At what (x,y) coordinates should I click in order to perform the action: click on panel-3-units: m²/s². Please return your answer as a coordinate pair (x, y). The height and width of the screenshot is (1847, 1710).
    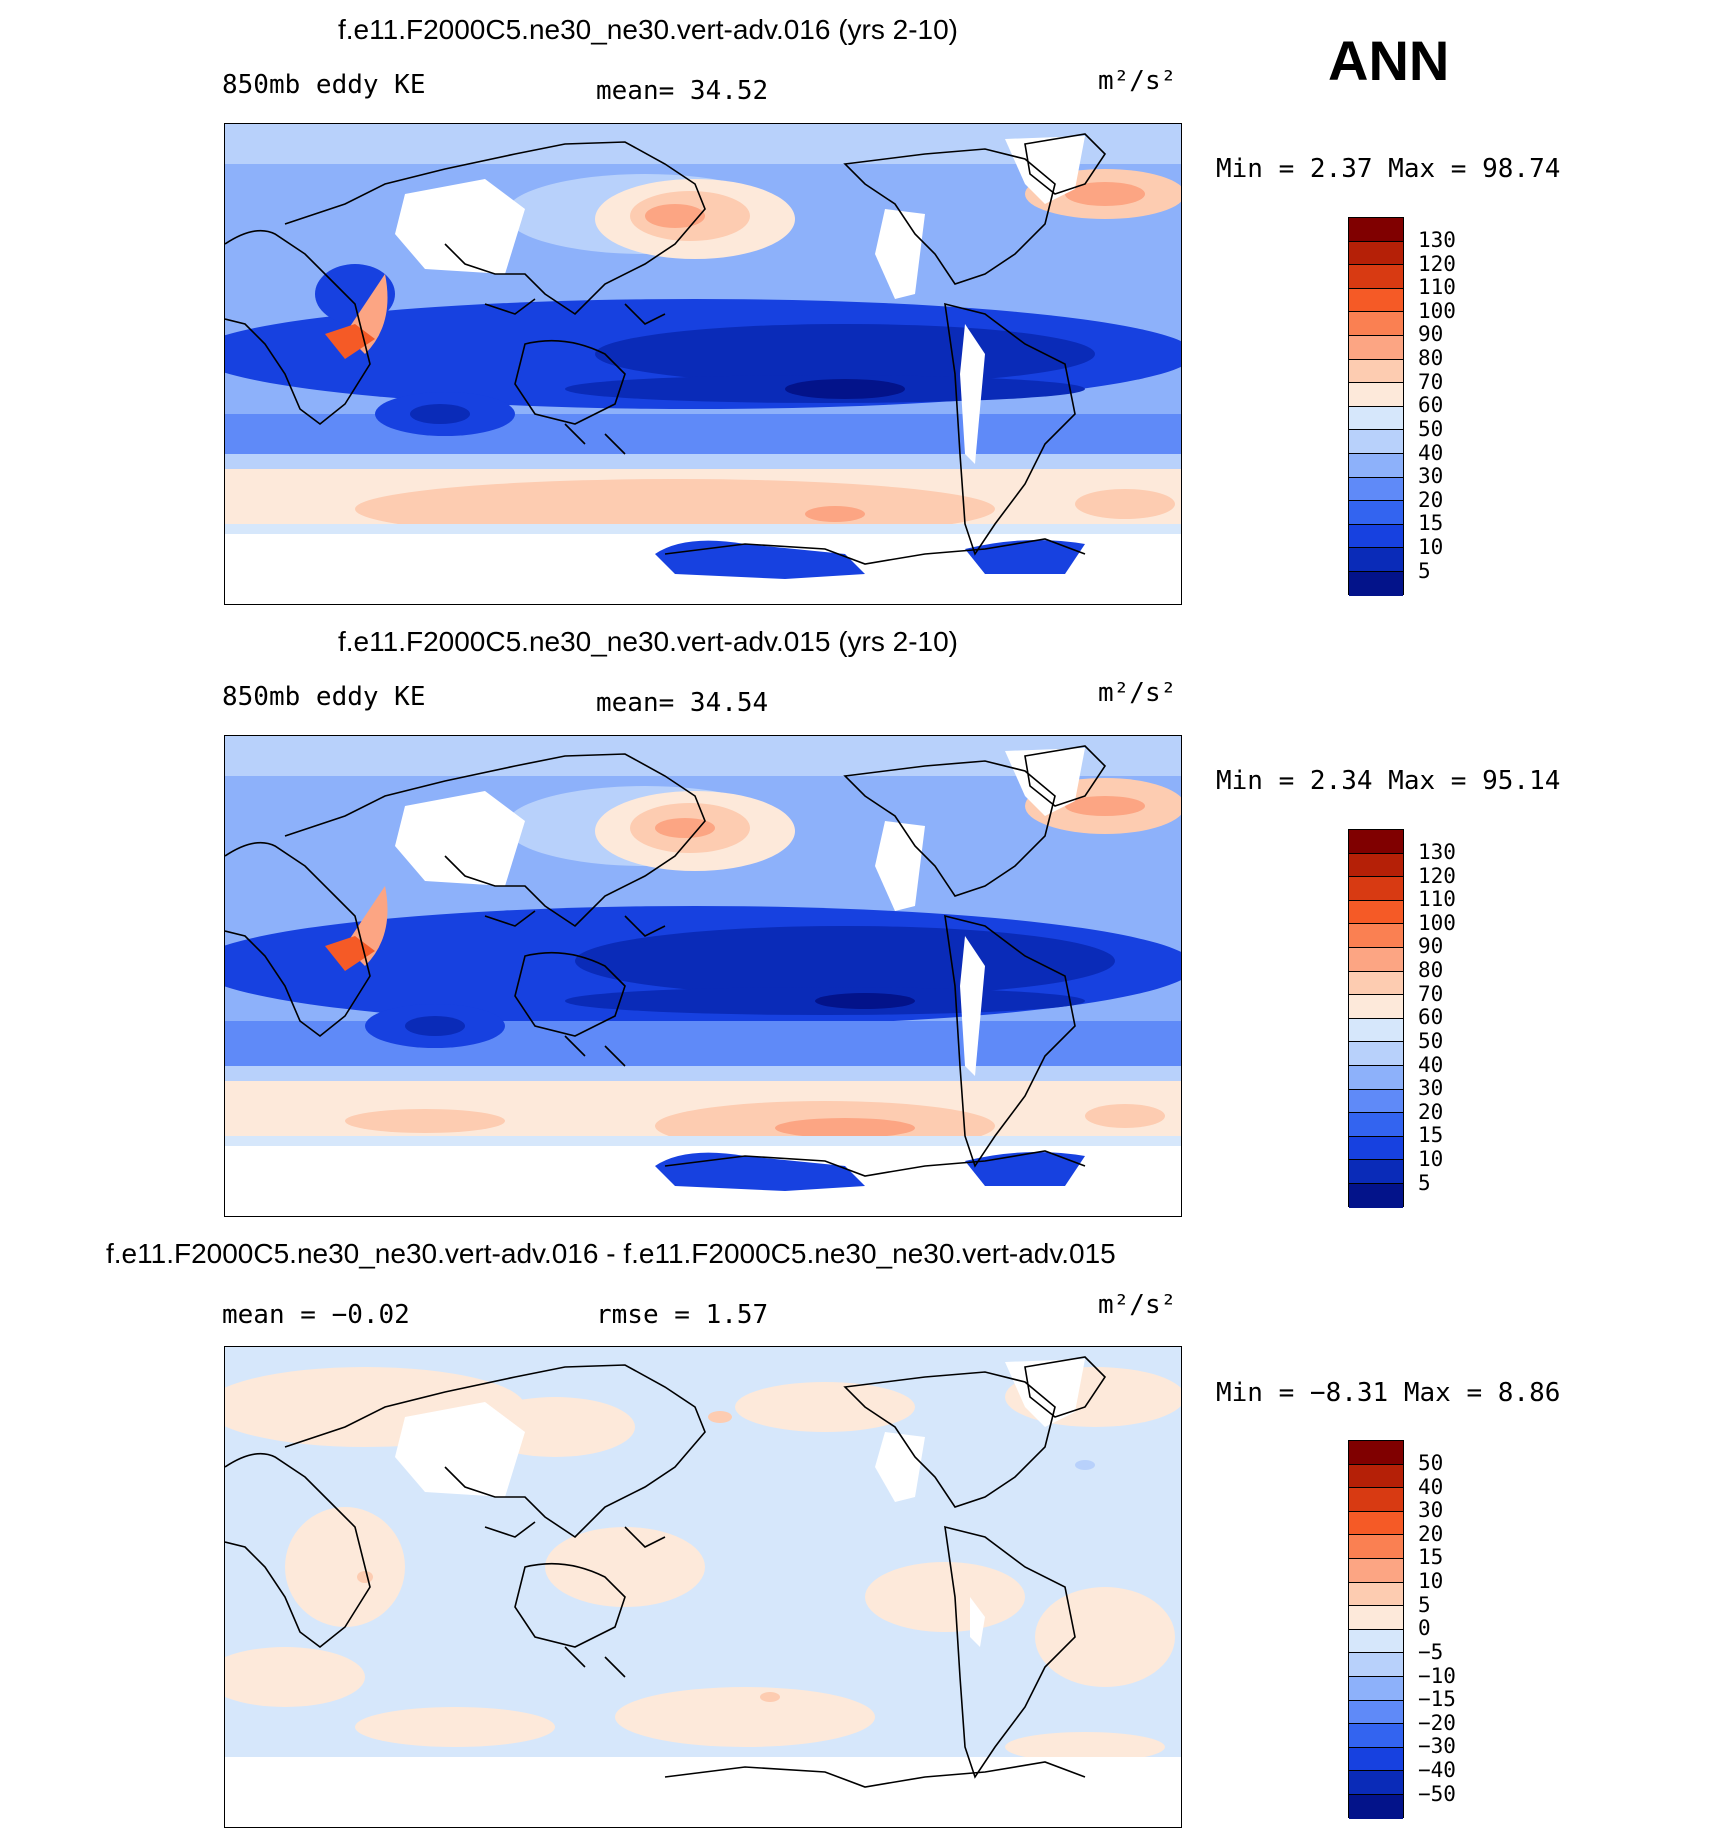
    Looking at the image, I should click on (1137, 1305).